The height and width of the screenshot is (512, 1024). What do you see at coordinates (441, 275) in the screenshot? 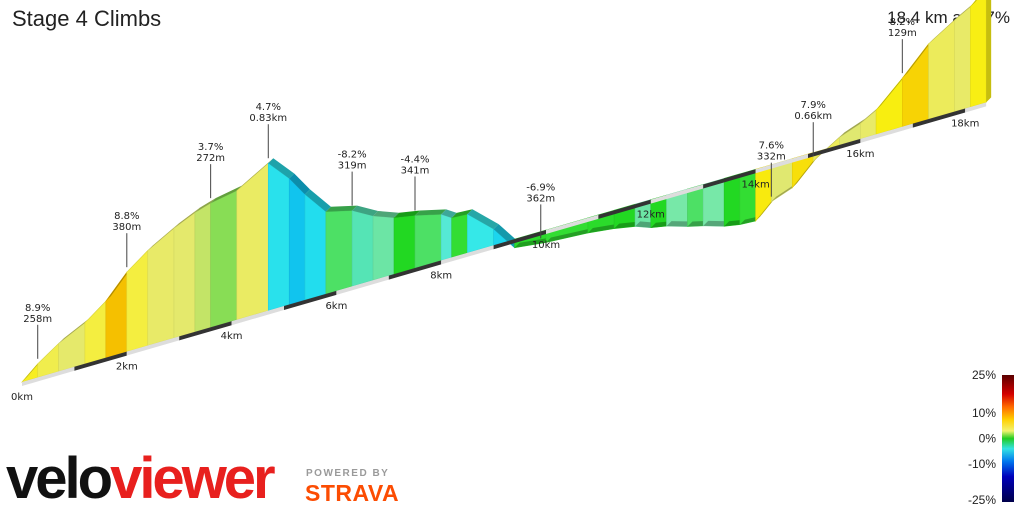
I see `x-tick-label: 8km` at bounding box center [441, 275].